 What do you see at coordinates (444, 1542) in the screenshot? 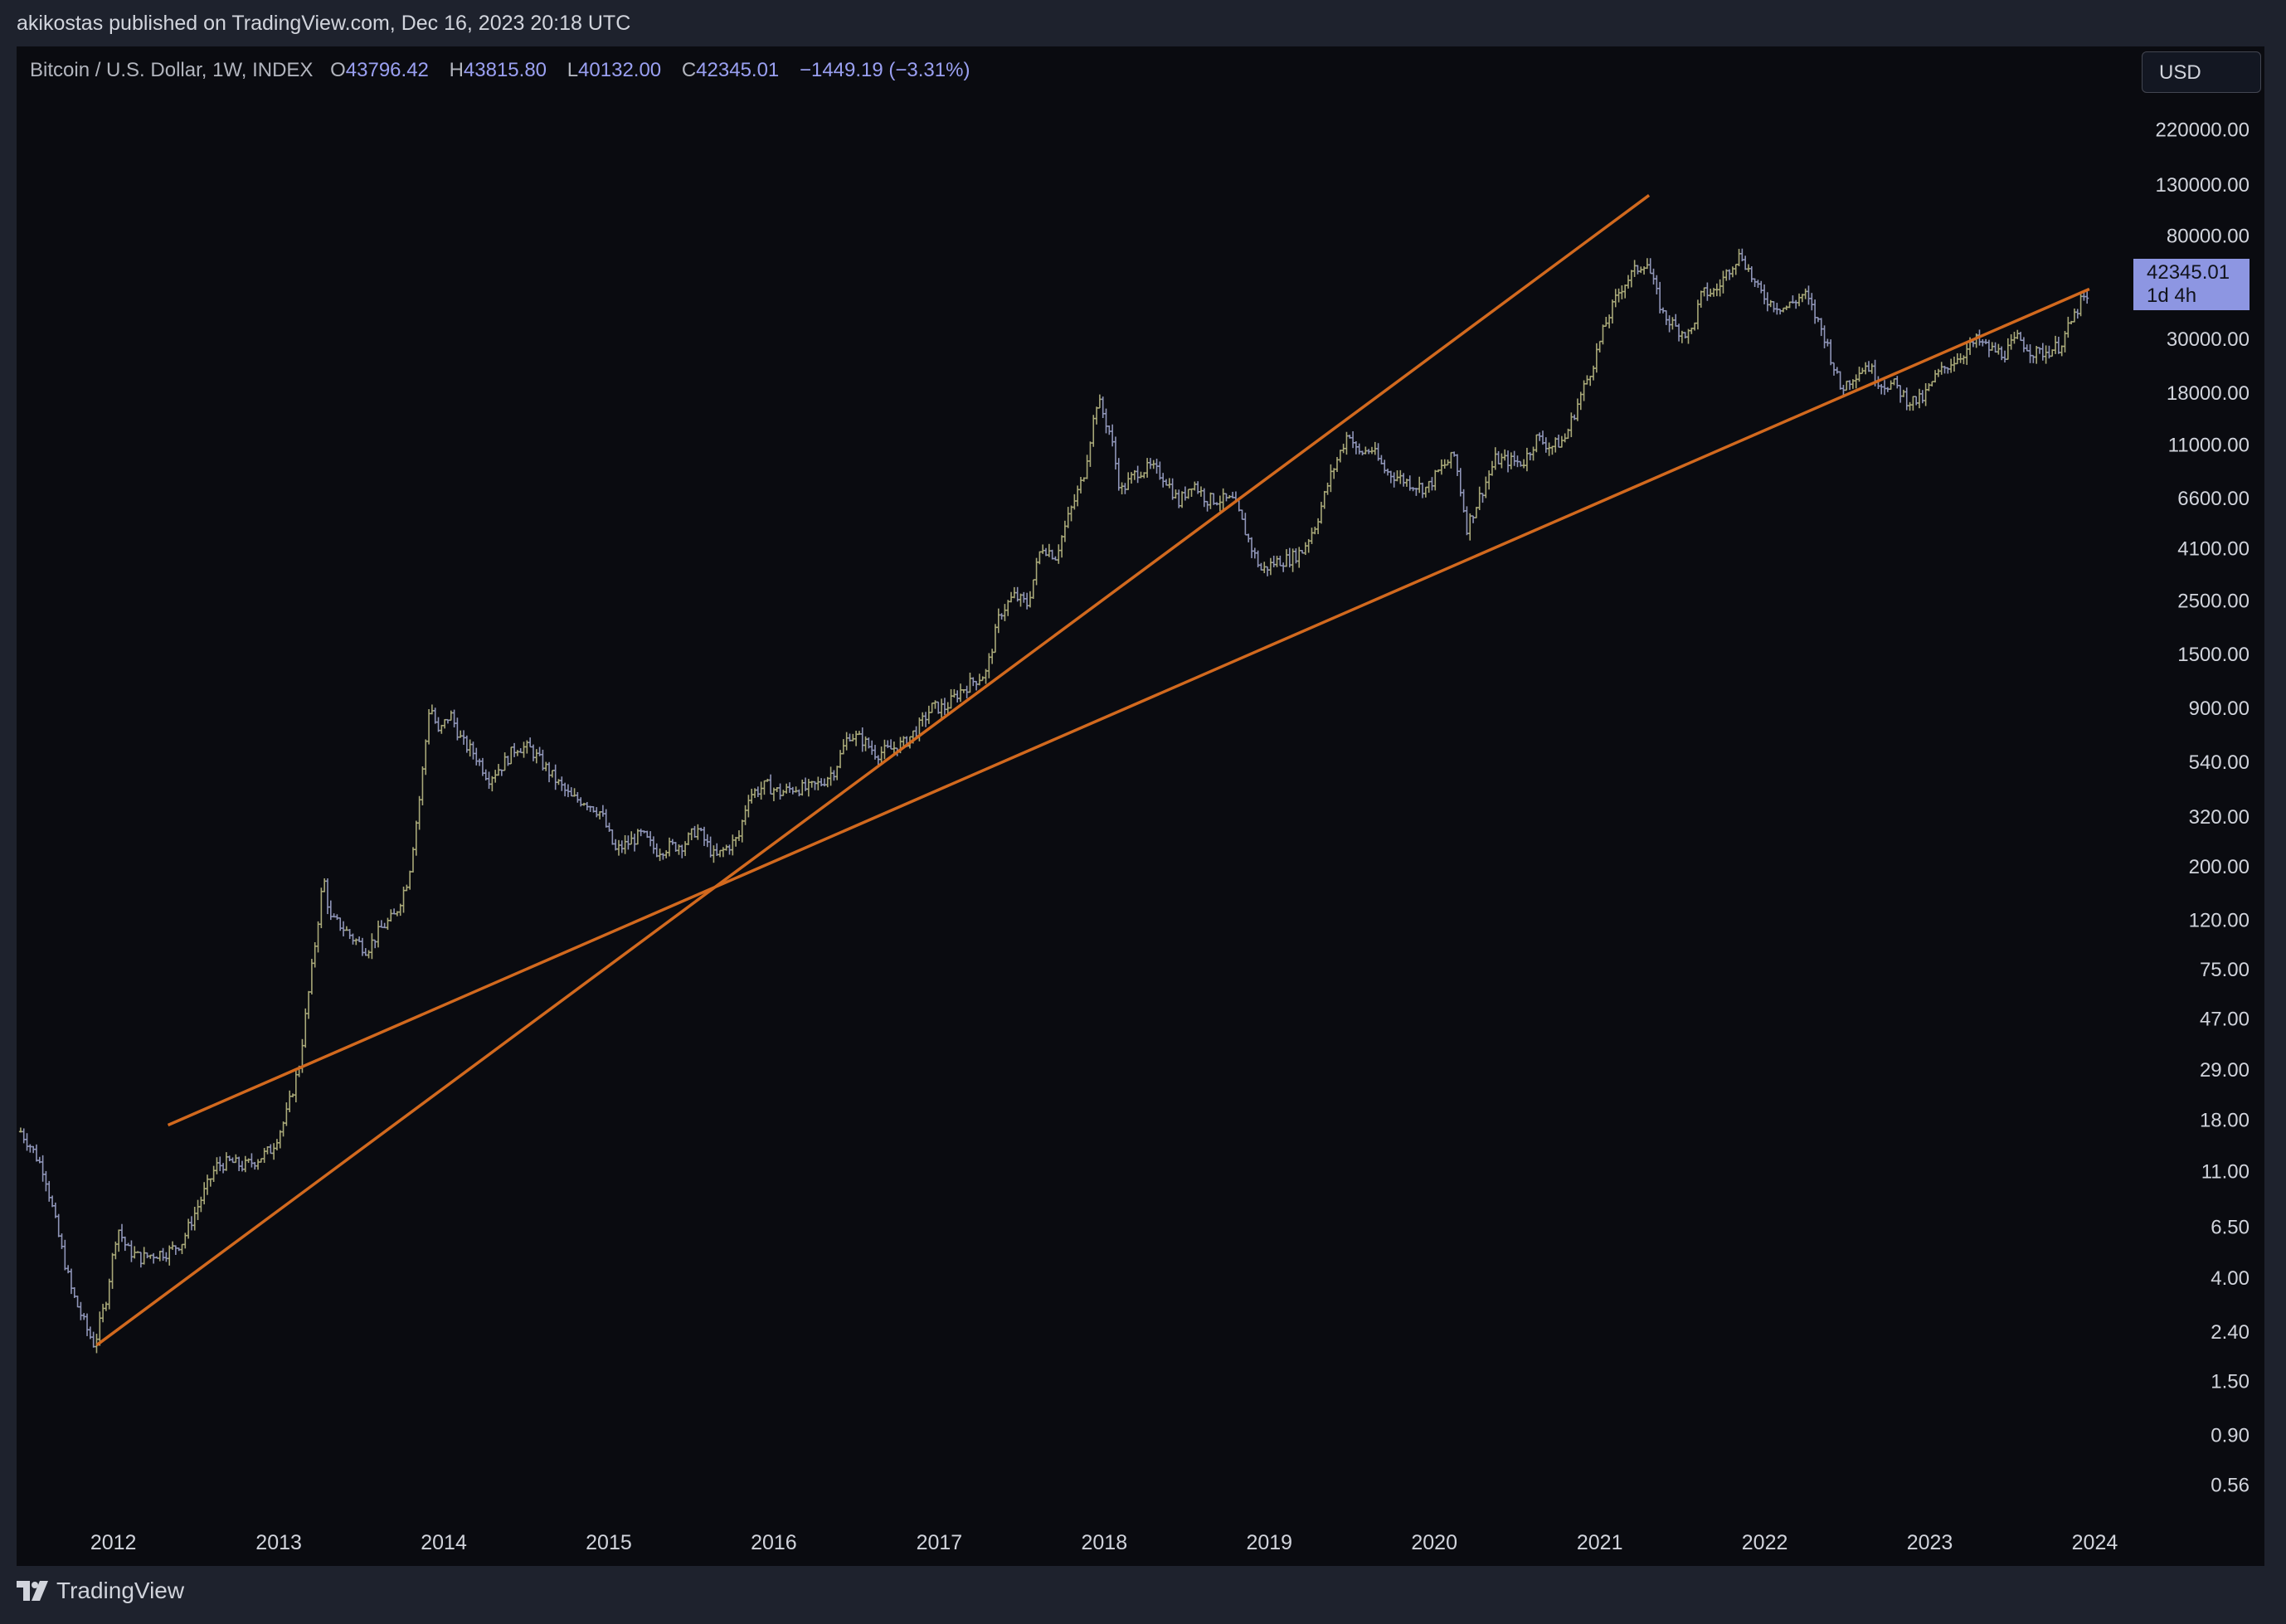
I see `time-axis-label: 2014` at bounding box center [444, 1542].